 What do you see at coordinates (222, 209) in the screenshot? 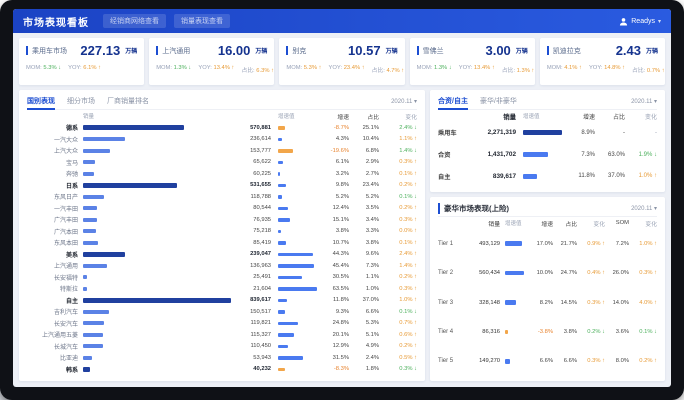
I see `table-row: 一汽丰田 80,544 12.4% 3.5% 0.2% ↑` at bounding box center [222, 209].